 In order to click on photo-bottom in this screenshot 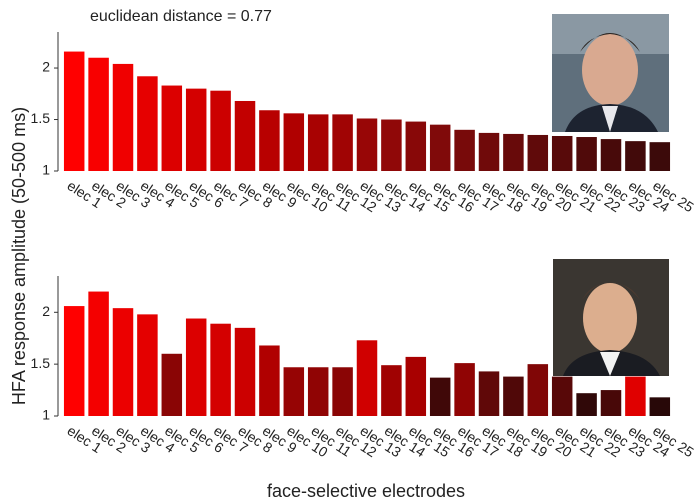, I will do `click(611, 317)`.